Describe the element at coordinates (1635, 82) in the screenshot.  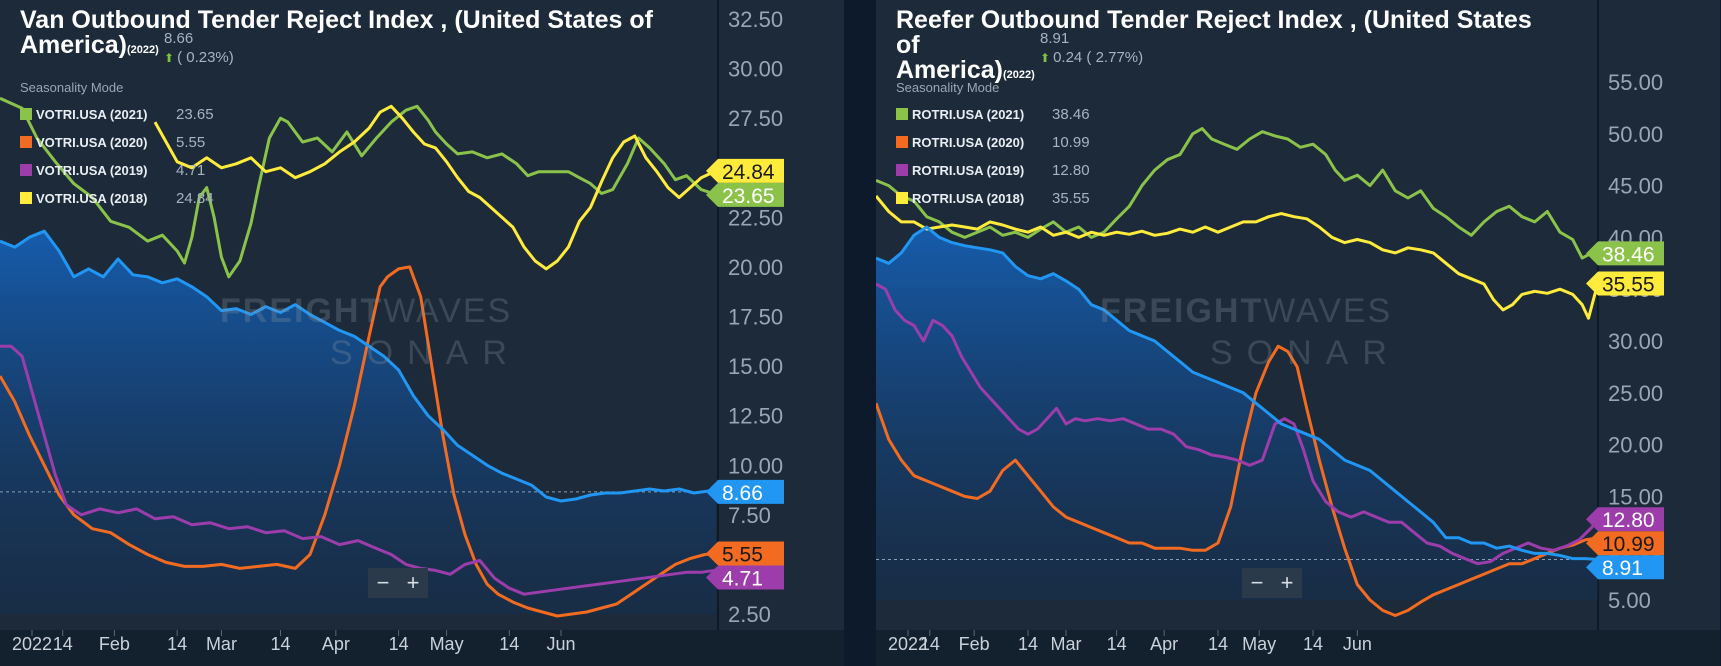
I see `y-tick-label: 55.00` at that location.